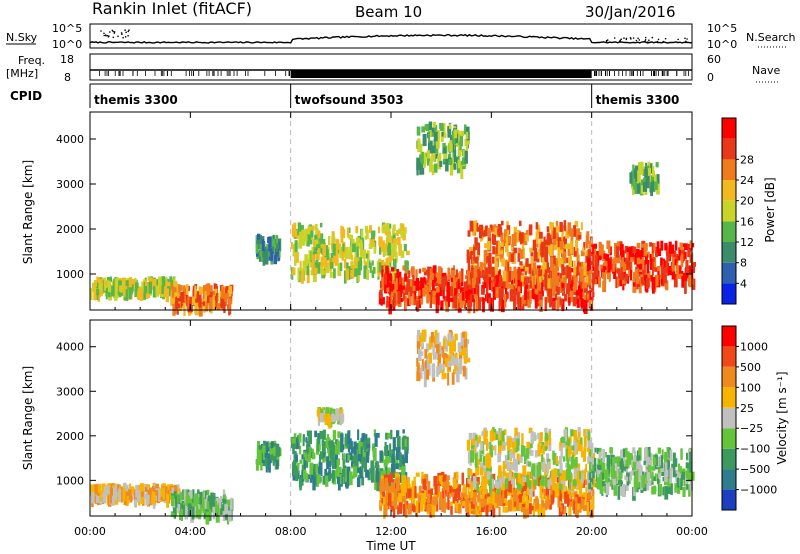 The image size is (800, 554). Describe the element at coordinates (190, 531) in the screenshot. I see `x-tick-label: 04:00` at that location.